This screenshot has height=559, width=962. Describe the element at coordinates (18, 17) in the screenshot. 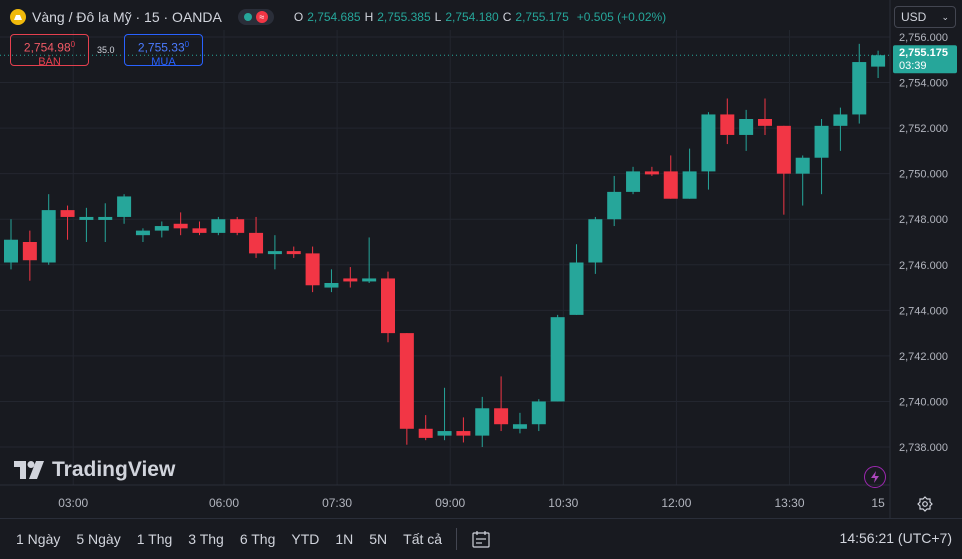

I see `gold-symbol-icon` at that location.